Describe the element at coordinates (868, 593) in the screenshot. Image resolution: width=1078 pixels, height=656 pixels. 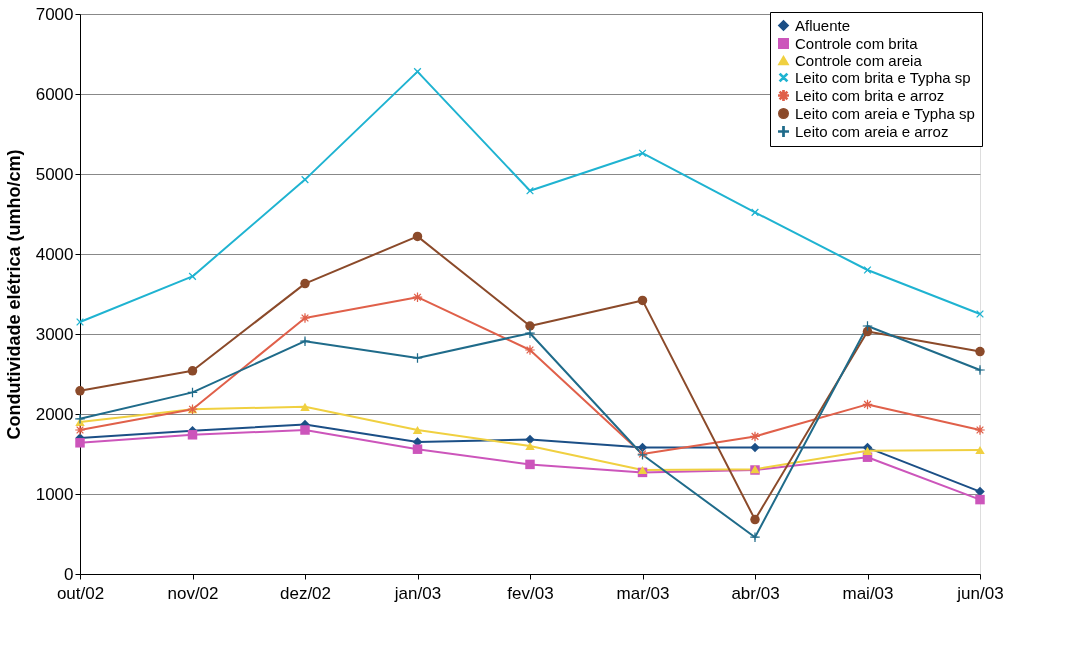
I see `x-tick-label: mai/03` at that location.